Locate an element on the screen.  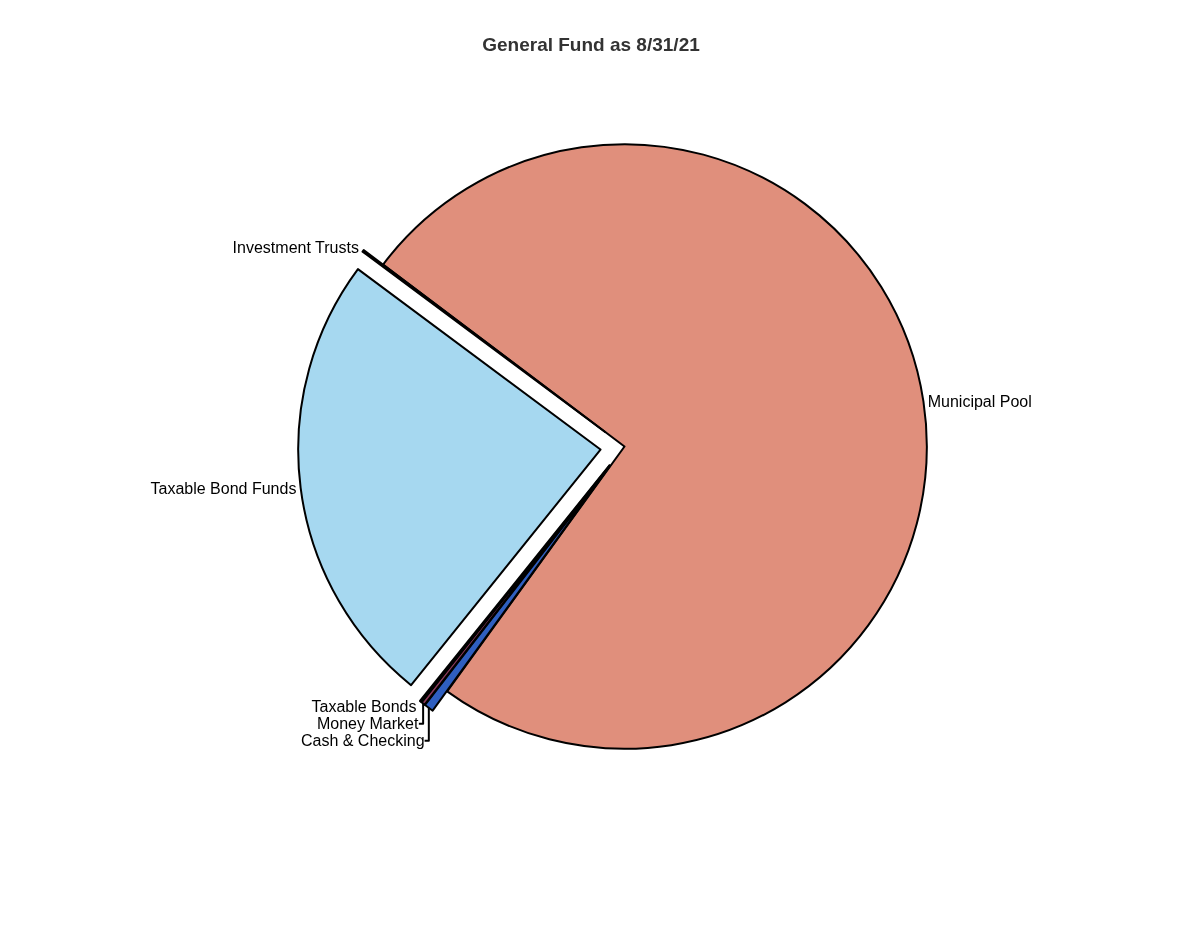
slice-label: Cash & Checking is located at coordinates (362, 741).